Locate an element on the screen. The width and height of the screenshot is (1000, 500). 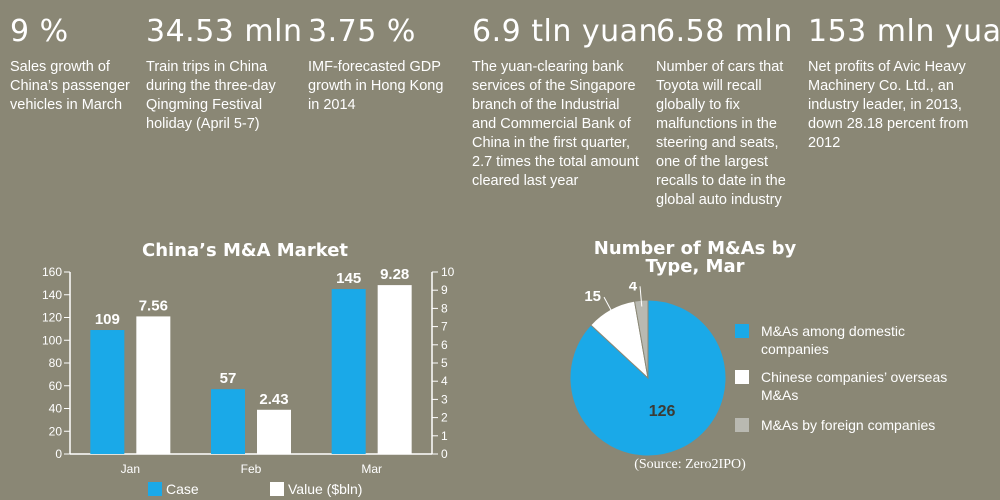
right-tick-label: 1 is located at coordinates (444, 436).